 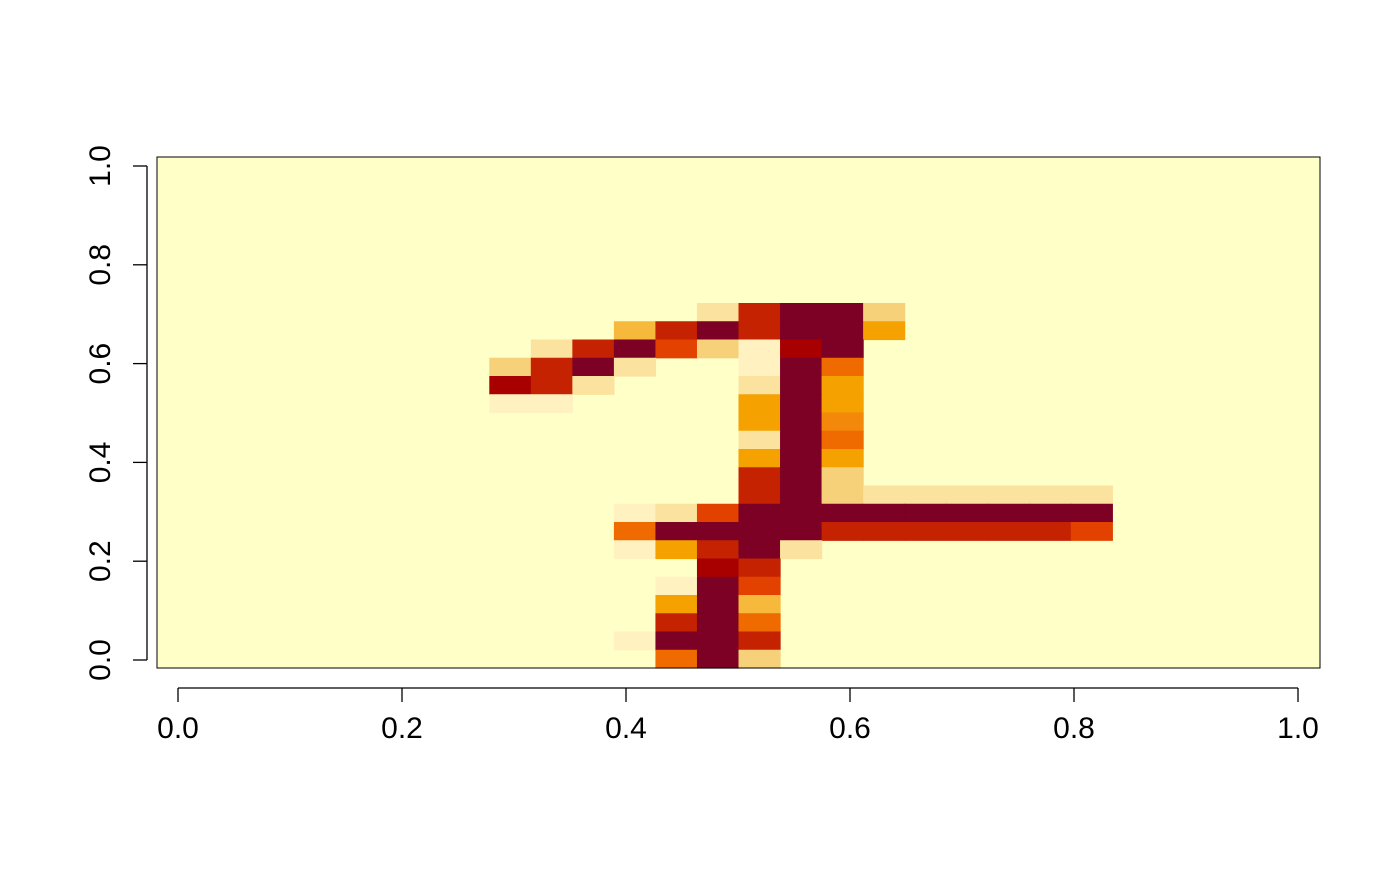 I want to click on y-tick-label: 0.6, so click(x=100, y=364).